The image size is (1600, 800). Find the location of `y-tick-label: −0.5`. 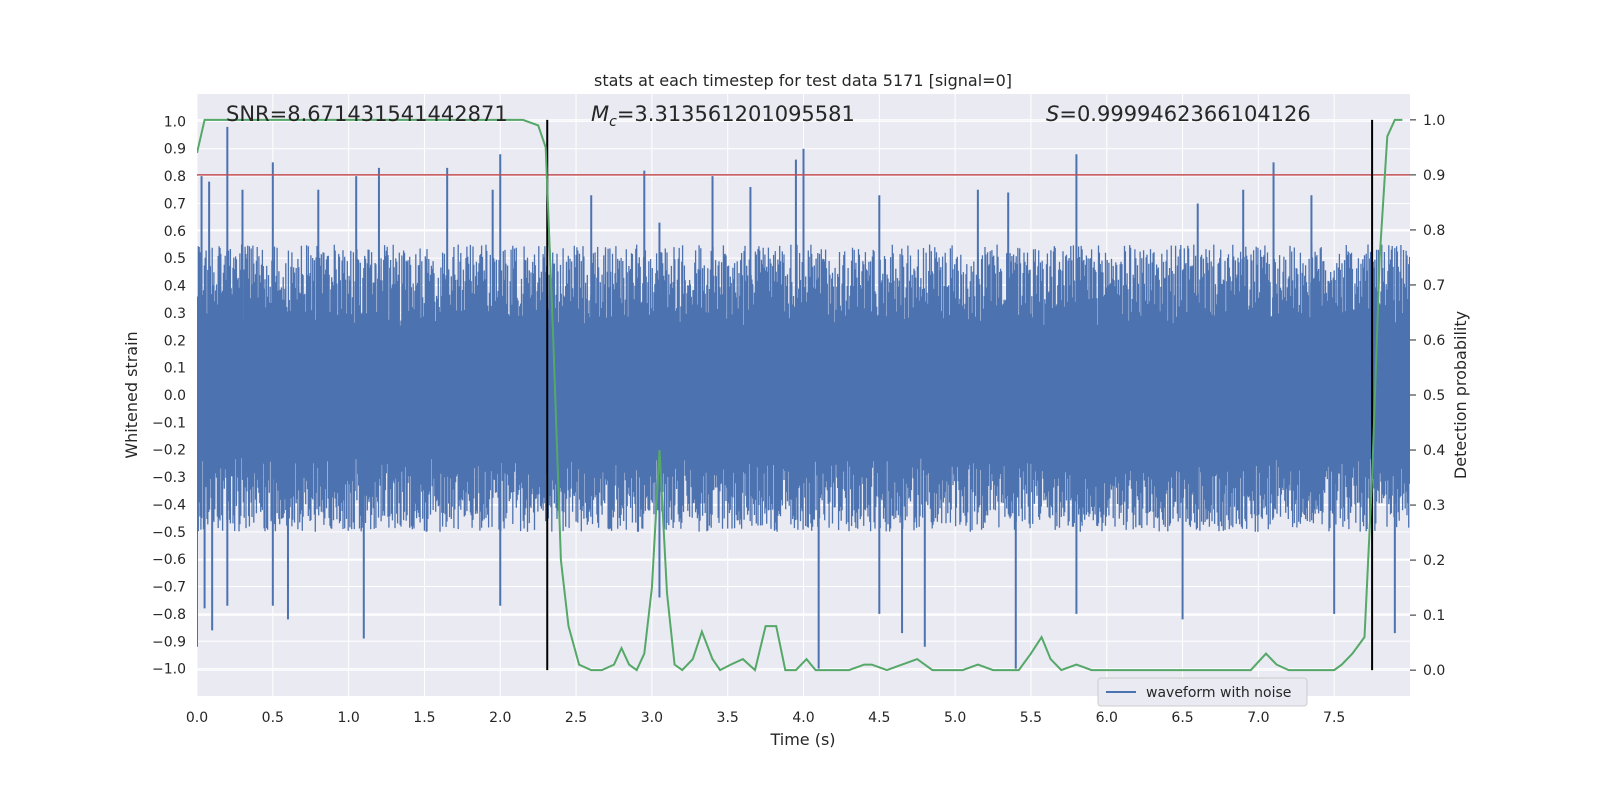

y-tick-label: −0.5 is located at coordinates (169, 533).